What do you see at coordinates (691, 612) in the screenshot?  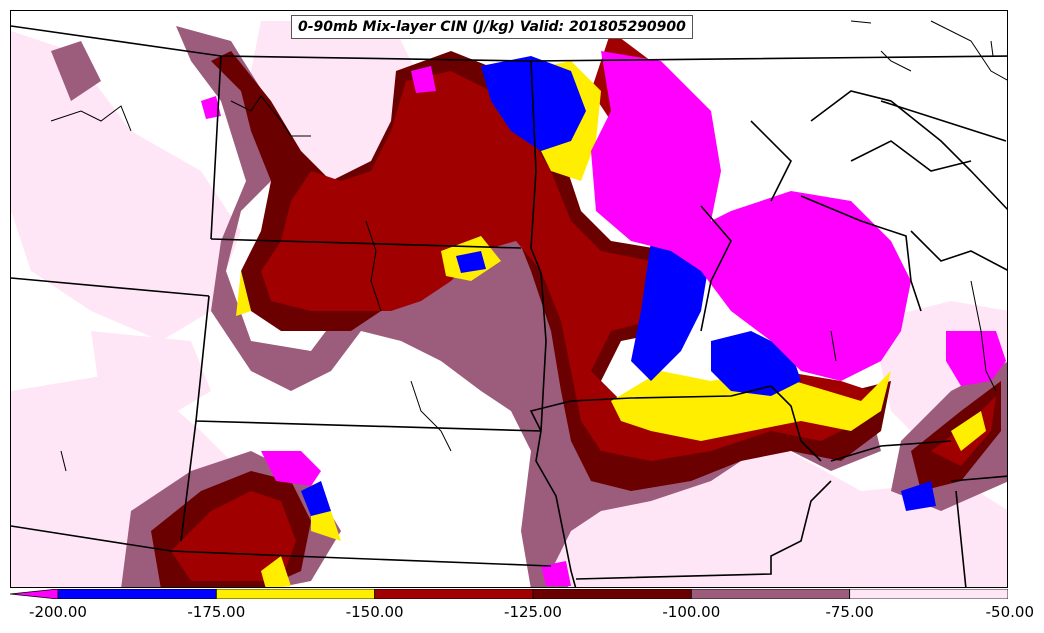 I see `colorbar-tick-label: -100.00` at bounding box center [691, 612].